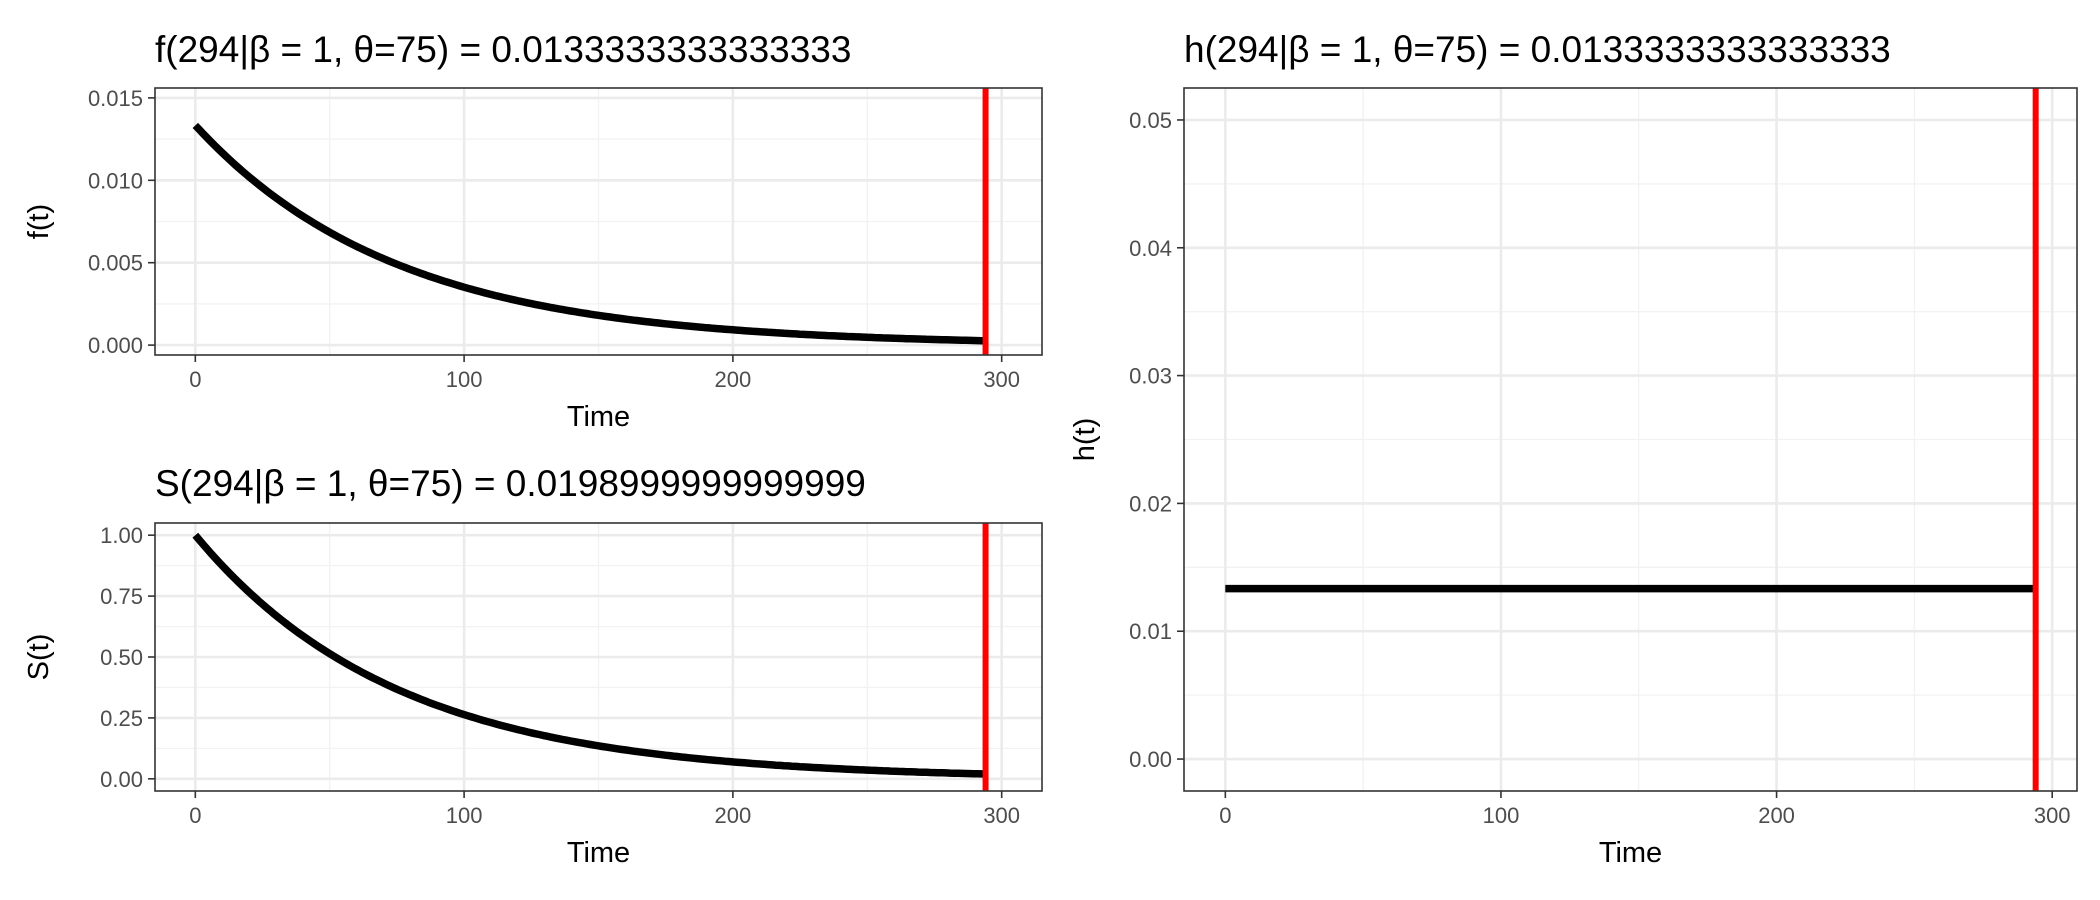 The image size is (2100, 900). I want to click on survival-y-tick-label: 1.00, so click(121, 535).